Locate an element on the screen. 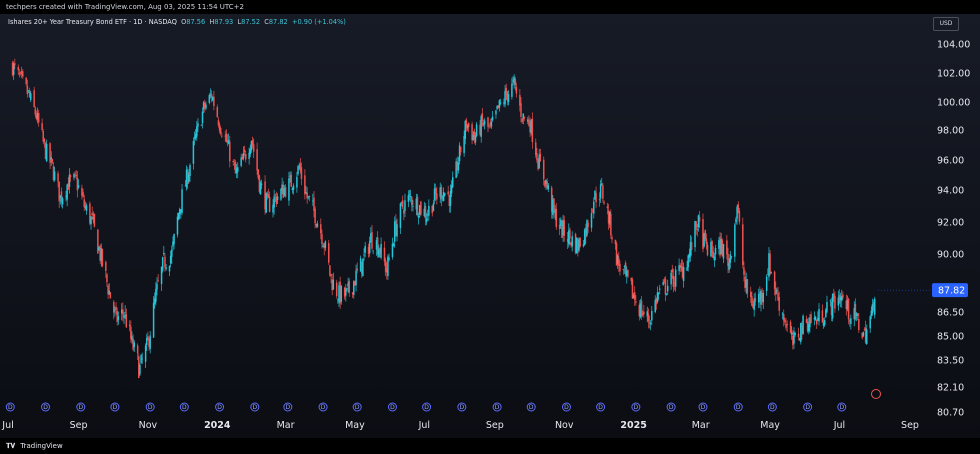 The height and width of the screenshot is (454, 980). y-tick-label: 96.00 is located at coordinates (950, 161).